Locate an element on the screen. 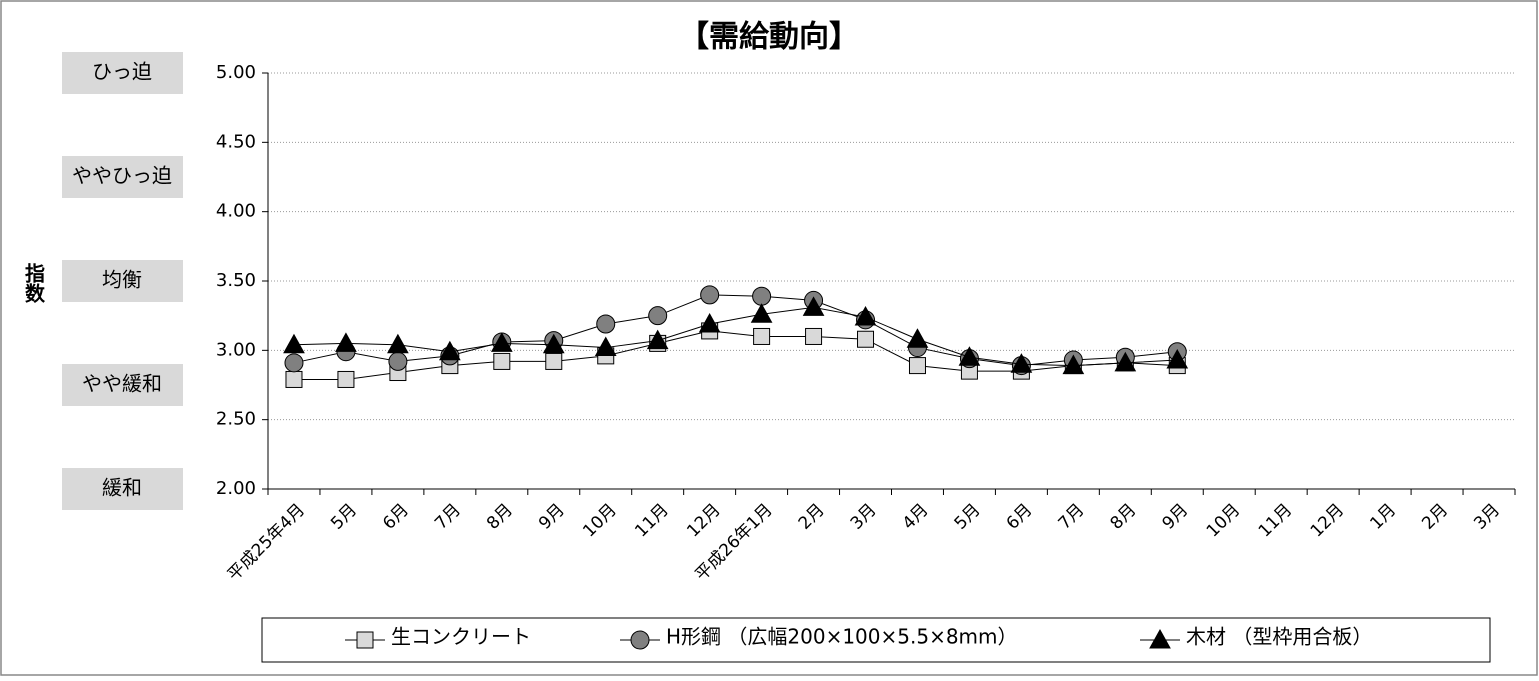 The height and width of the screenshot is (681, 1539). legend-label: H形鋼 （広幅200×100×5.5×8mm） is located at coordinates (842, 637).